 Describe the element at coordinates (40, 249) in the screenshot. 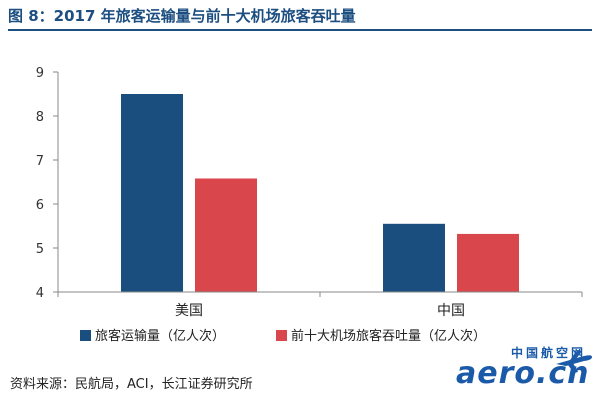

I see `y-tick-label: 5` at that location.